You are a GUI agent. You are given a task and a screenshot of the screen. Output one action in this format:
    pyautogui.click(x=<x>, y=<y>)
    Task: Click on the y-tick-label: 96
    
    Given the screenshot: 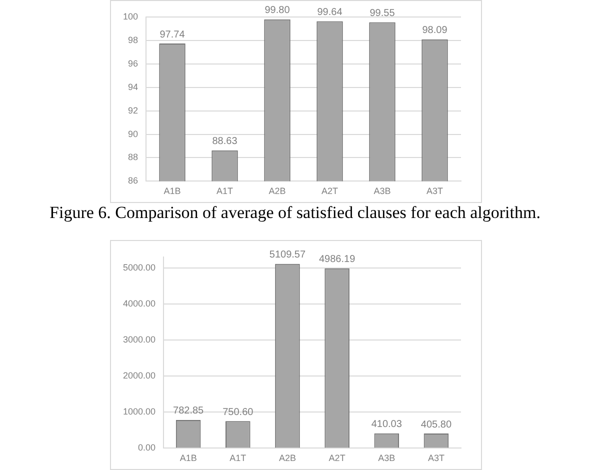 What is the action you would take?
    pyautogui.click(x=133, y=63)
    